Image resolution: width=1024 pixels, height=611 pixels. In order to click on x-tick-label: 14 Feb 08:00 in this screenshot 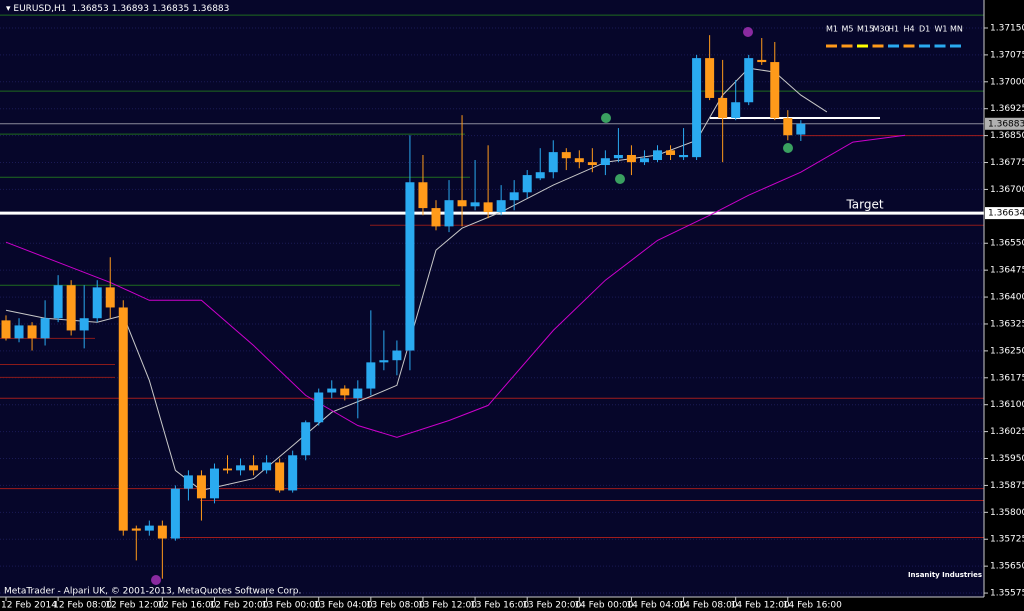, I will do `click(708, 606)`.